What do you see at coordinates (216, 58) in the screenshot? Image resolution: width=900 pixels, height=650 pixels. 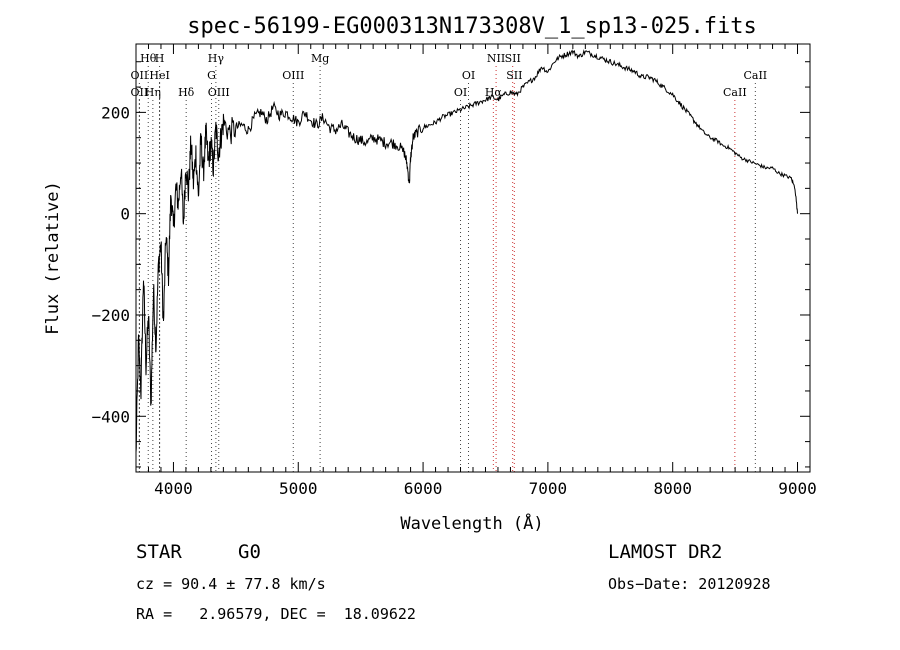 I see `marker-label: Hγ` at bounding box center [216, 58].